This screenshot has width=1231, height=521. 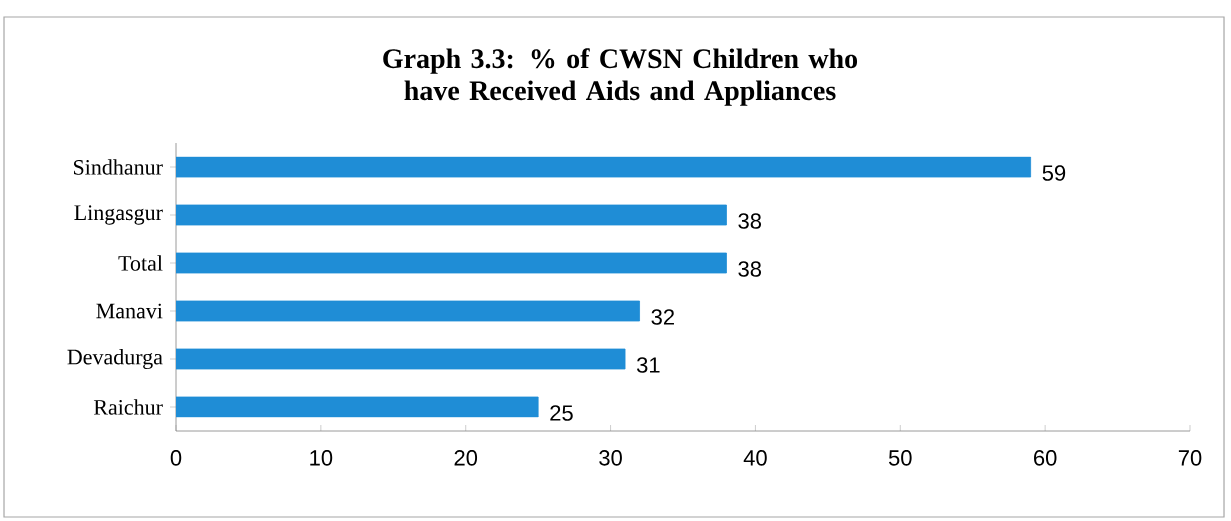 I want to click on y-tick-label: Devadurga, so click(x=115, y=359).